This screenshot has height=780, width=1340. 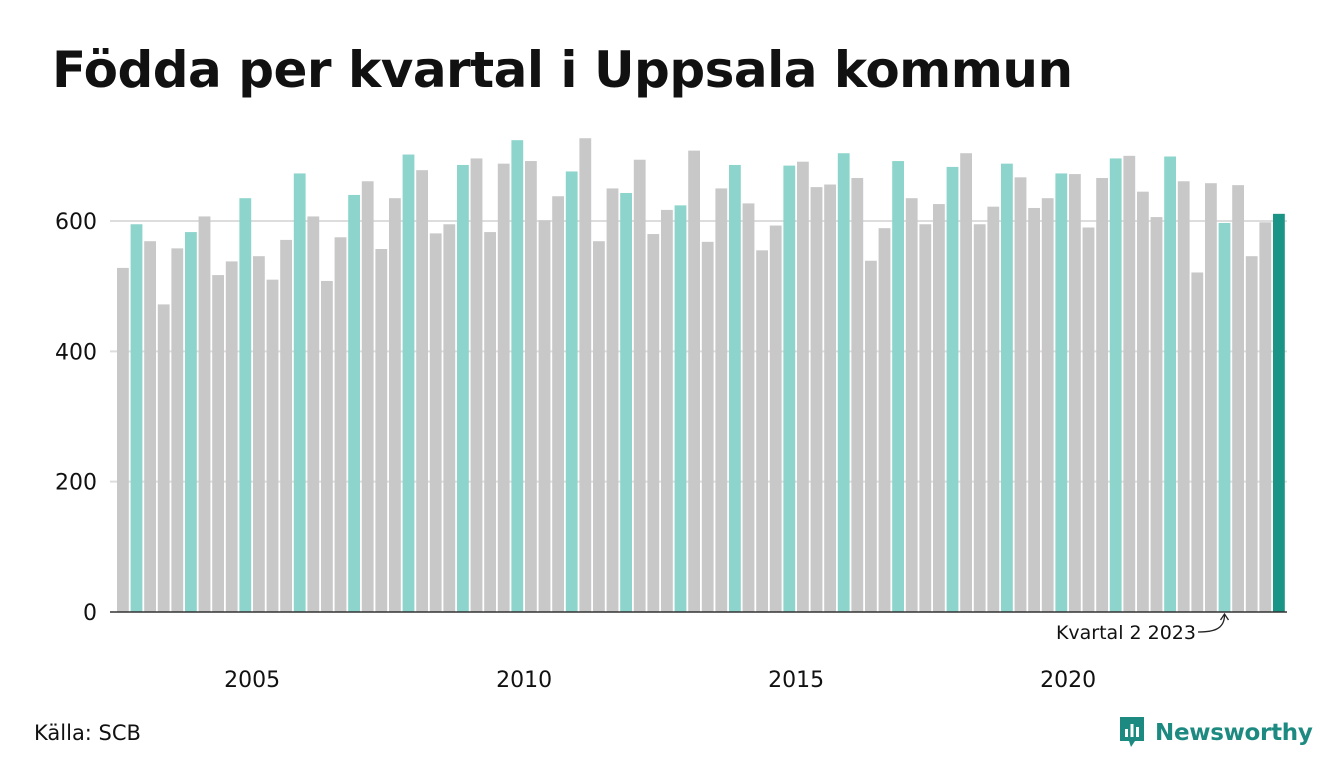 I want to click on bar-2009-q2, so click(x=463, y=388).